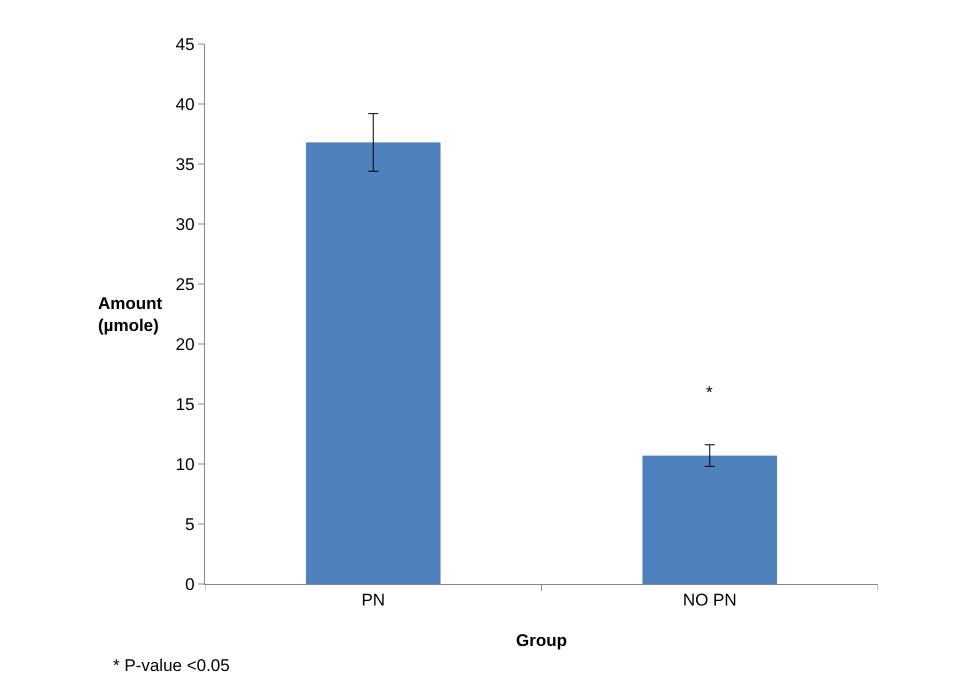 Image resolution: width=958 pixels, height=694 pixels. Describe the element at coordinates (185, 164) in the screenshot. I see `y-tick-label: 35` at that location.